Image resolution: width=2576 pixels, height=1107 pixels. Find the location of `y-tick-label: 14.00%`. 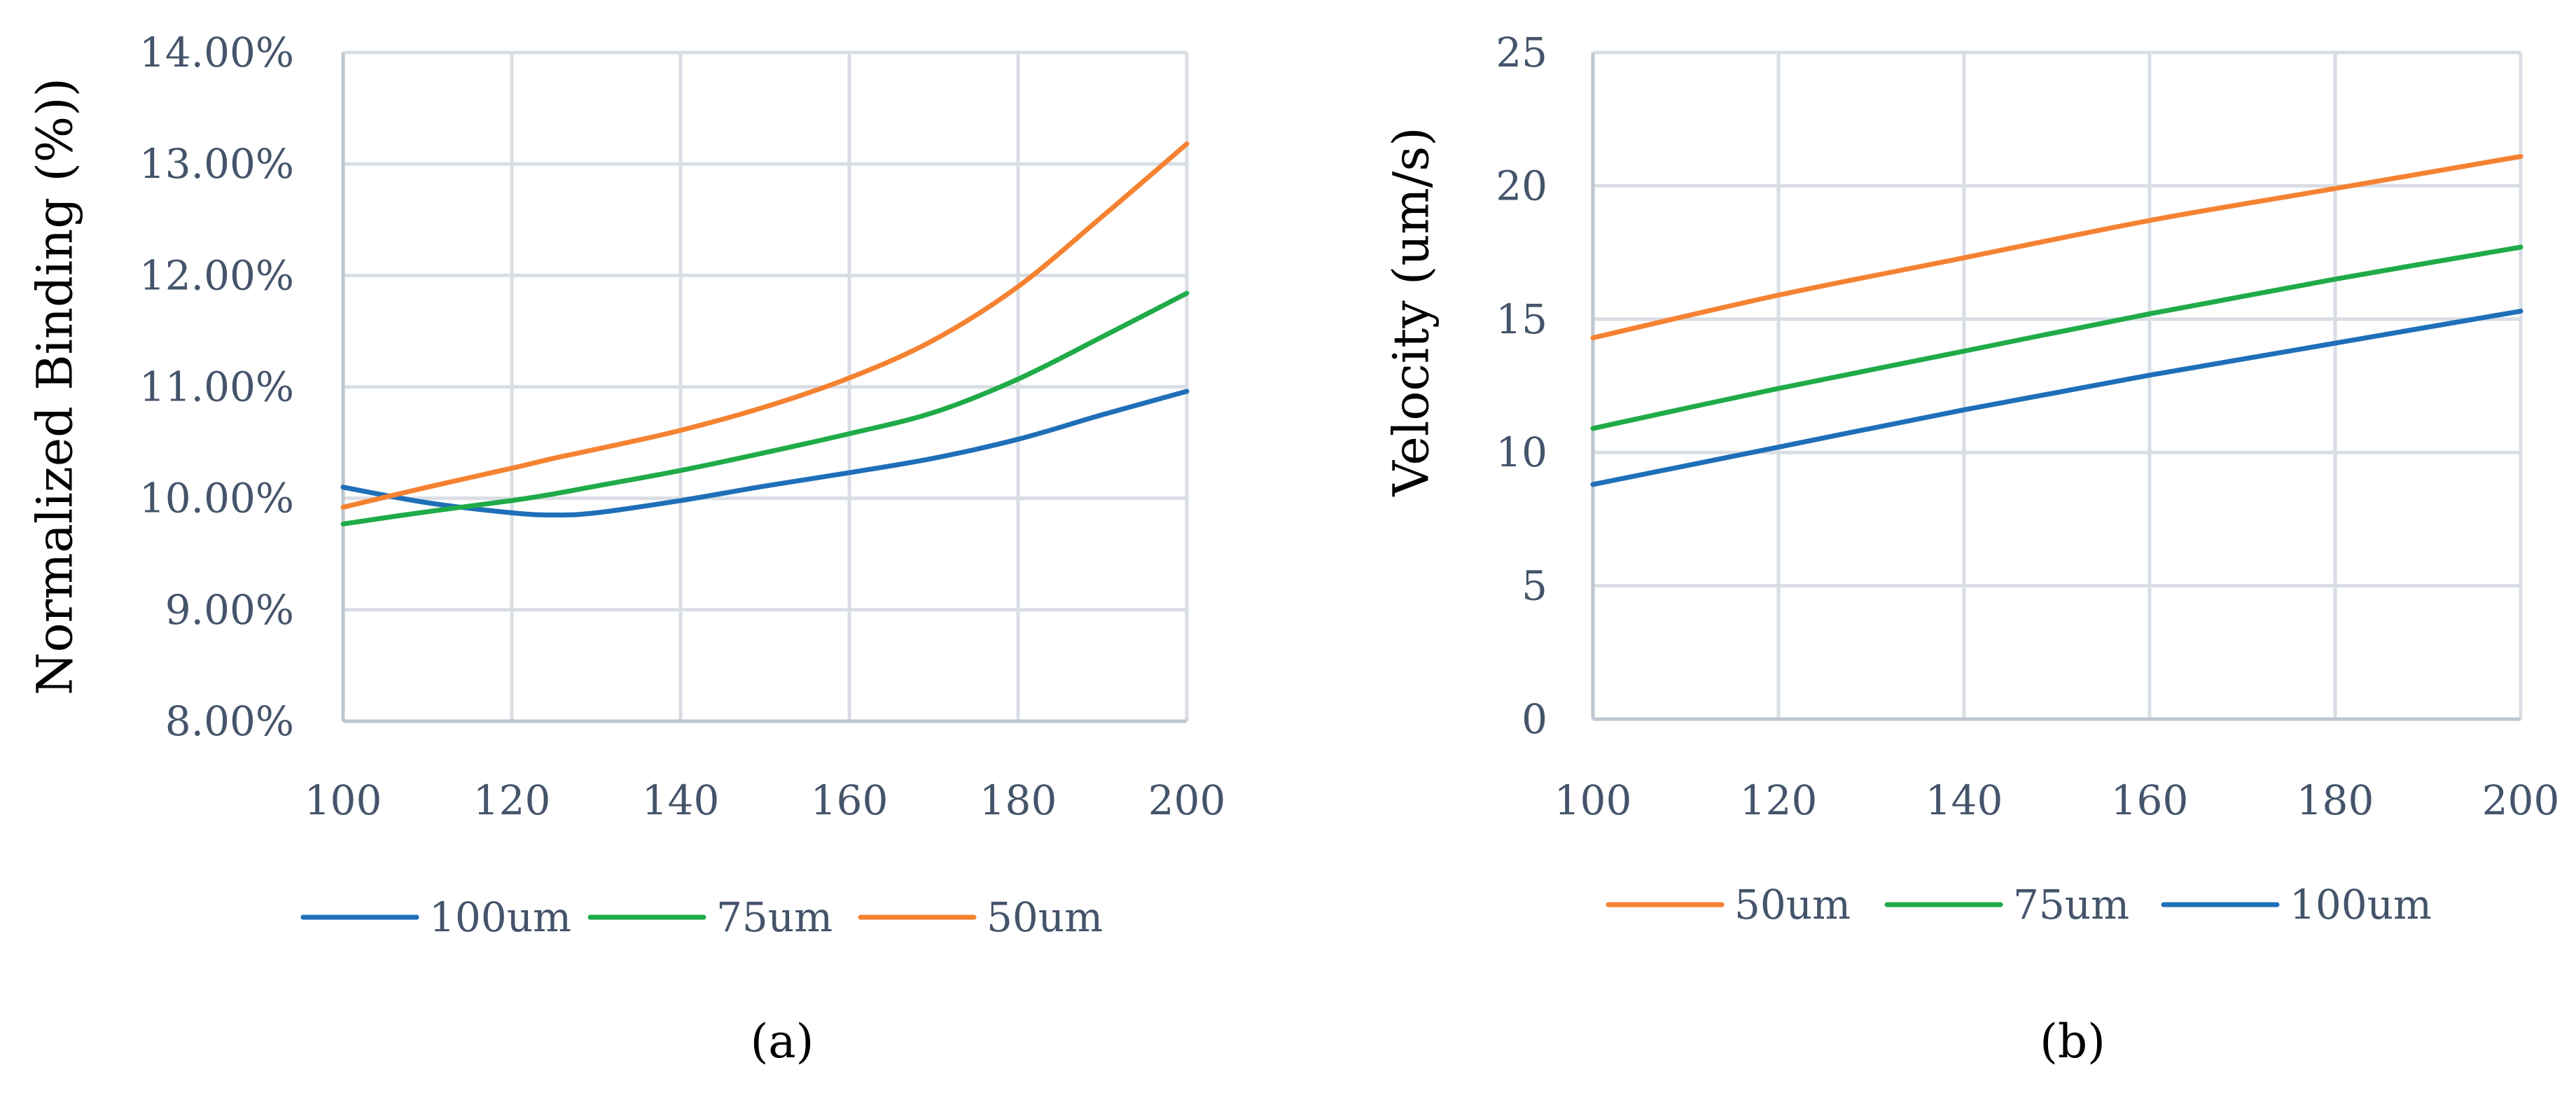

y-tick-label: 14.00% is located at coordinates (216, 52).